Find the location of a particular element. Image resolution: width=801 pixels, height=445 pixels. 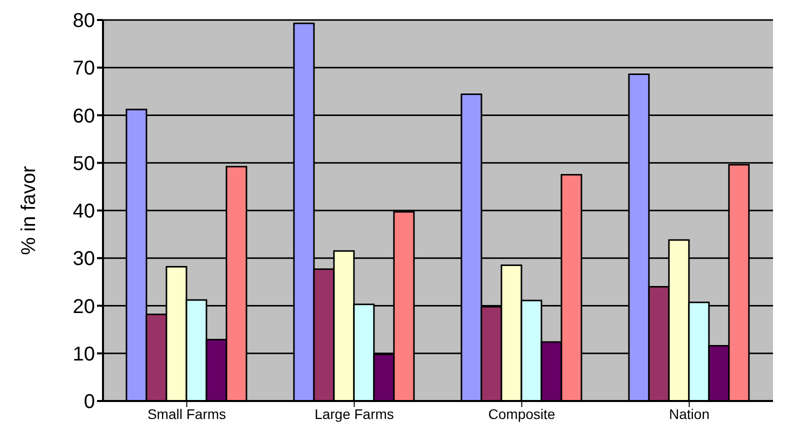

x-tick-label: Nation is located at coordinates (689, 414).